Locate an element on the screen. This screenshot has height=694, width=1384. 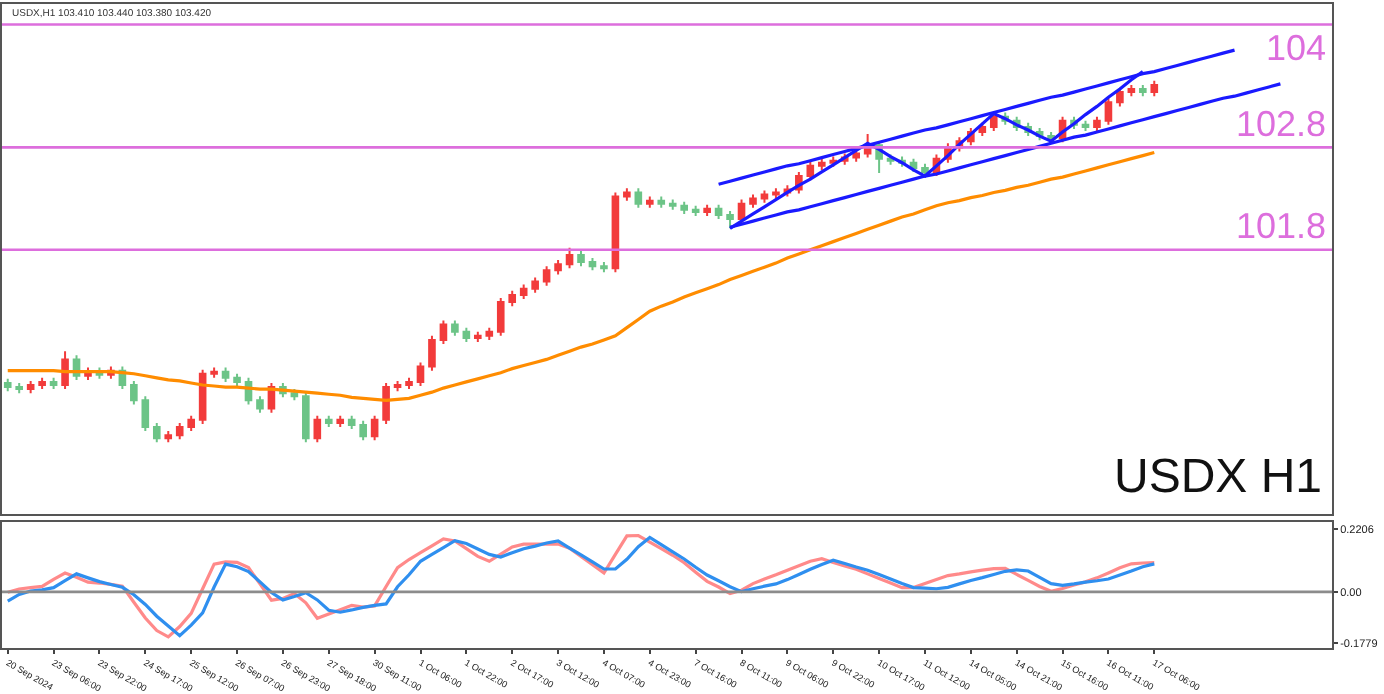
ref-line-label: 101.8 is located at coordinates (1281, 226).